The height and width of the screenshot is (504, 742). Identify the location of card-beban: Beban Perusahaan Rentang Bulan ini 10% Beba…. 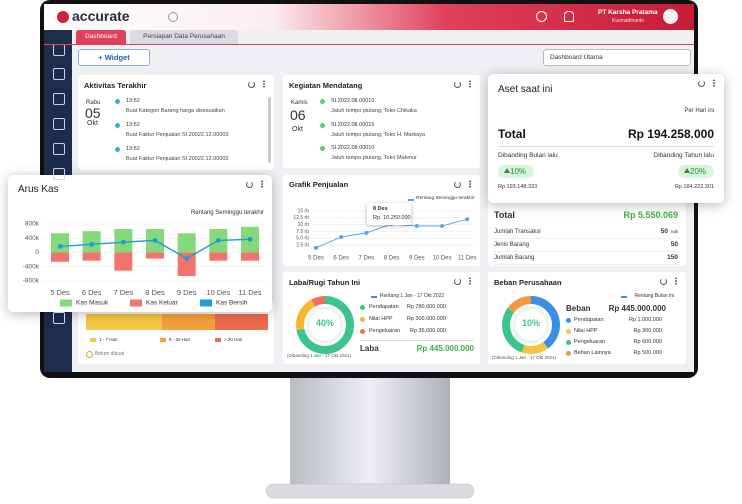
(587, 318).